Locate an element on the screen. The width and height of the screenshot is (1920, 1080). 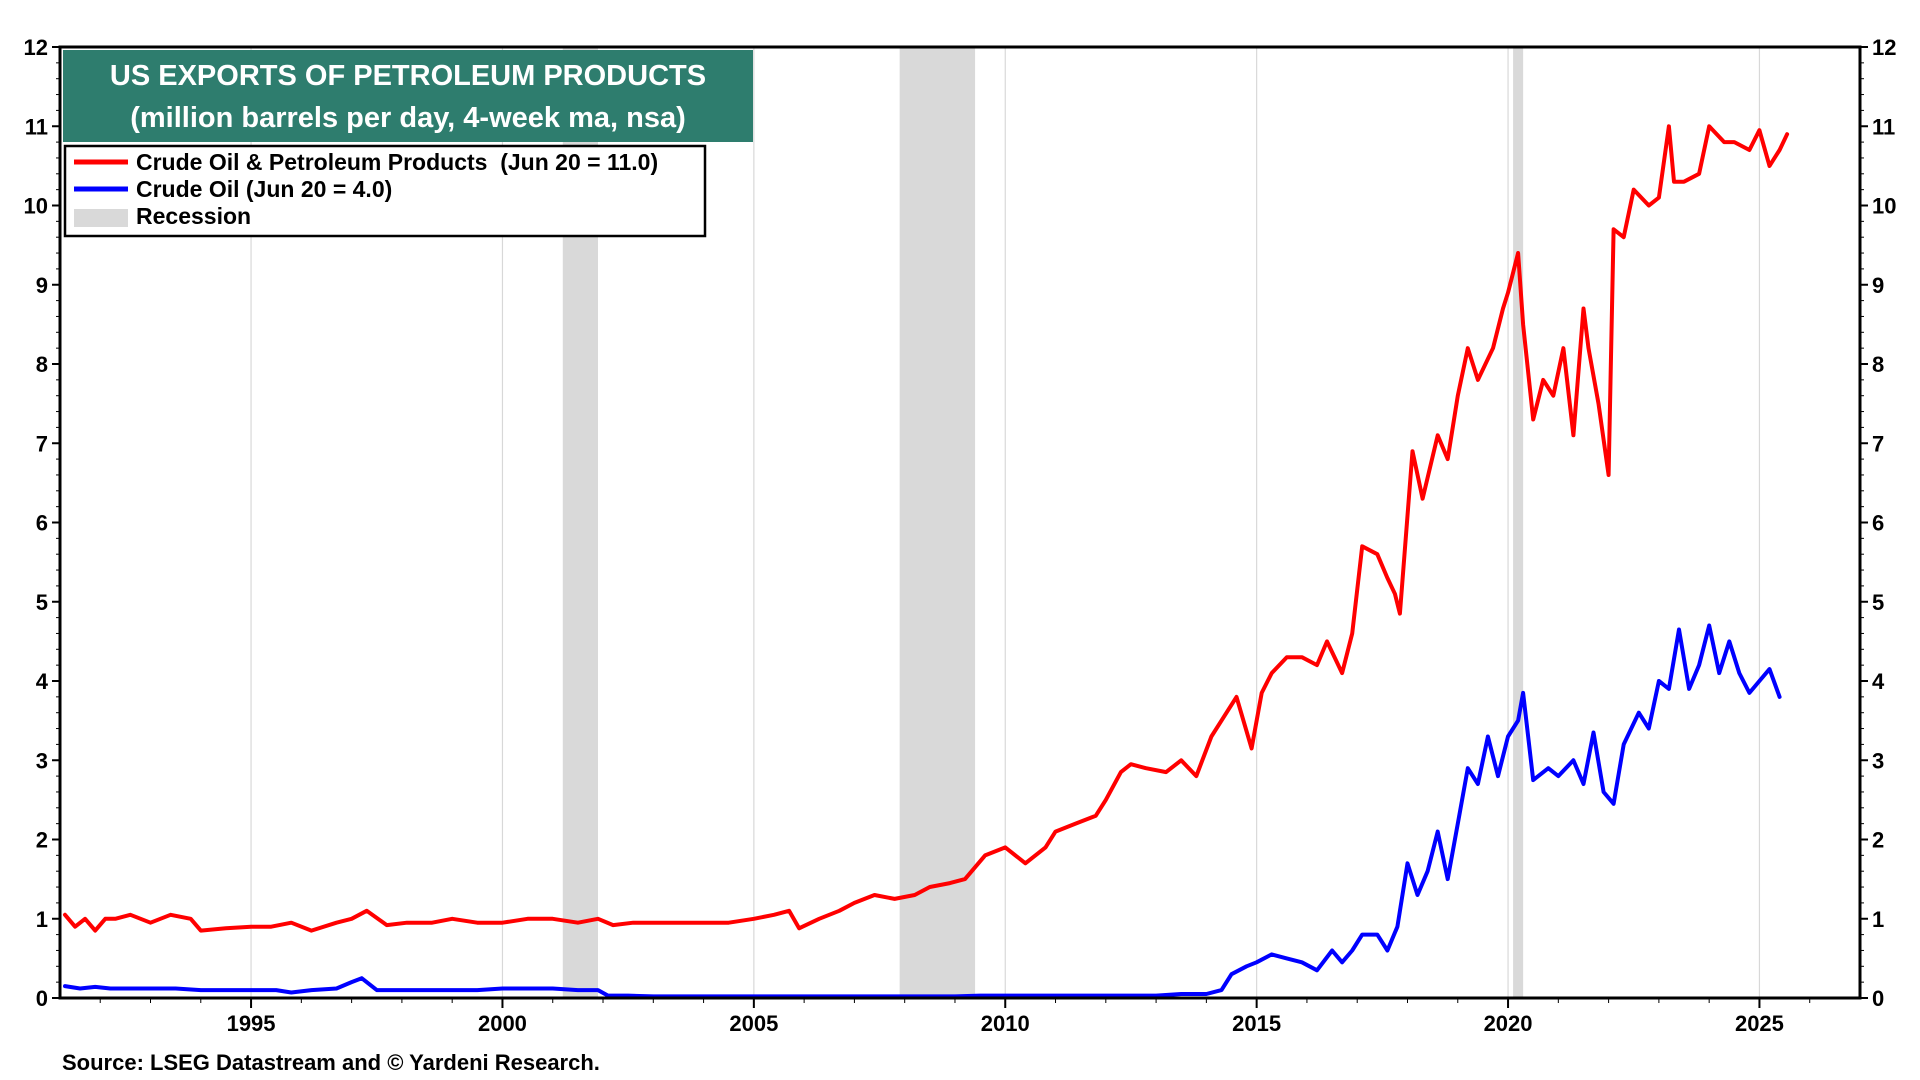
ytick-label-left-6: 6 is located at coordinates (42, 523).